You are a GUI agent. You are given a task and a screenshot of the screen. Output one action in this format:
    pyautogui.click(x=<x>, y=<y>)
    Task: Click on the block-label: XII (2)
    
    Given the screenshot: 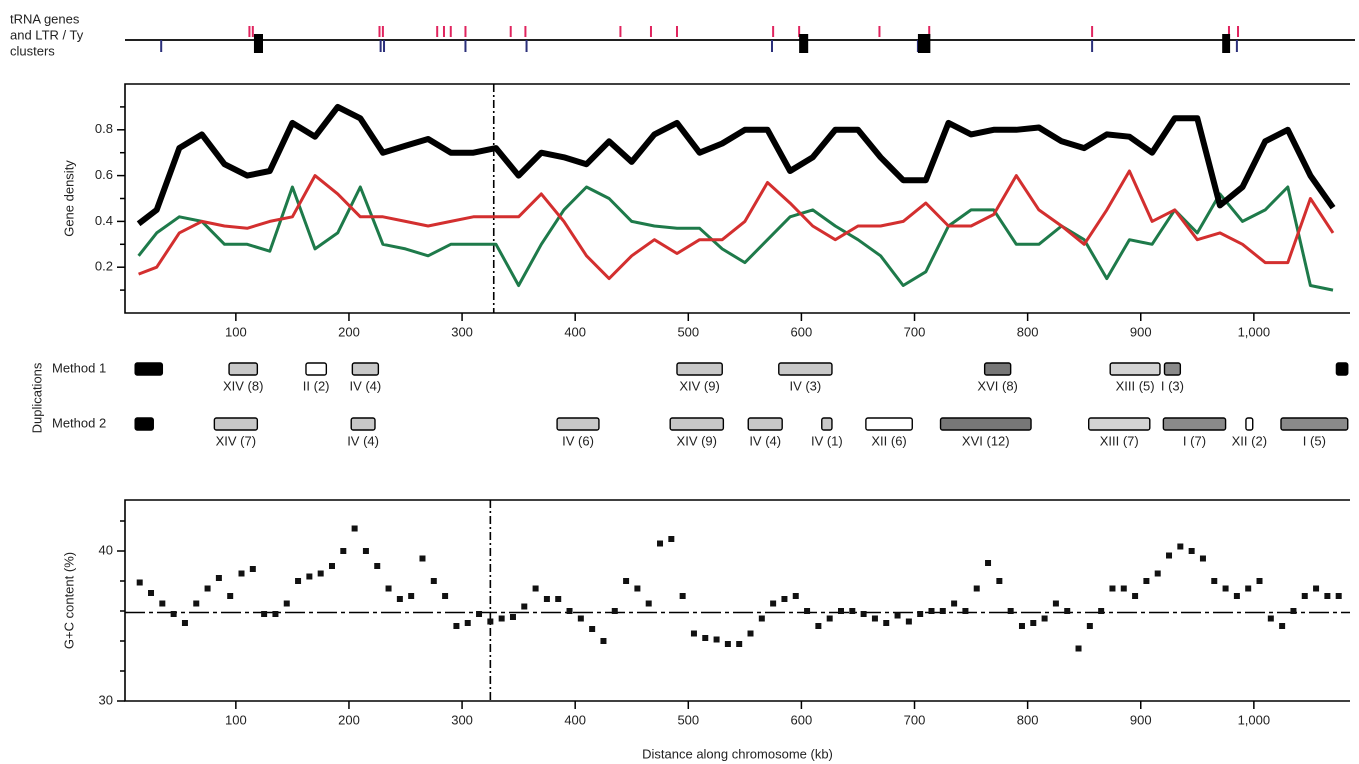 What is the action you would take?
    pyautogui.click(x=1249, y=440)
    